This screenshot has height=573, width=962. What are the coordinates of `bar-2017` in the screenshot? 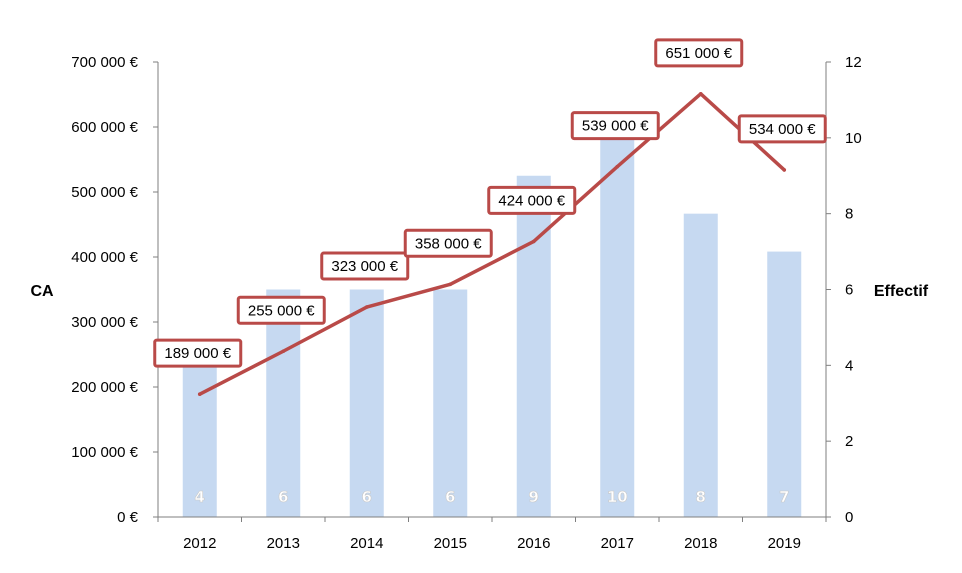 It's located at (617, 327).